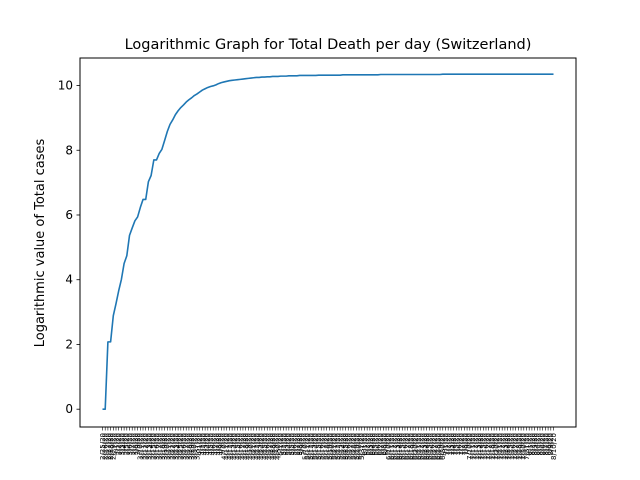 The width and height of the screenshot is (640, 480). I want to click on x-tick-label: 3/19/20, so click(165, 446).